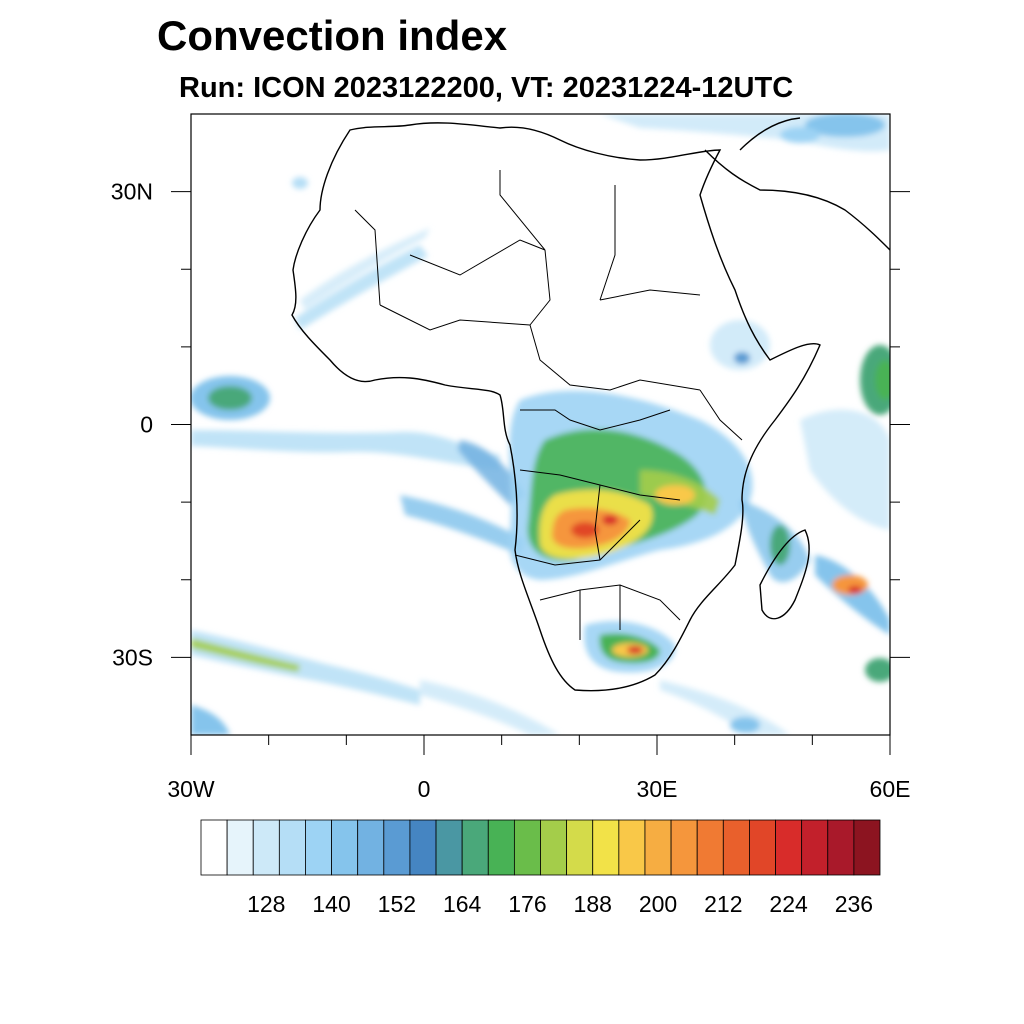 The width and height of the screenshot is (1024, 1024). I want to click on lat-label: 0, so click(146, 425).